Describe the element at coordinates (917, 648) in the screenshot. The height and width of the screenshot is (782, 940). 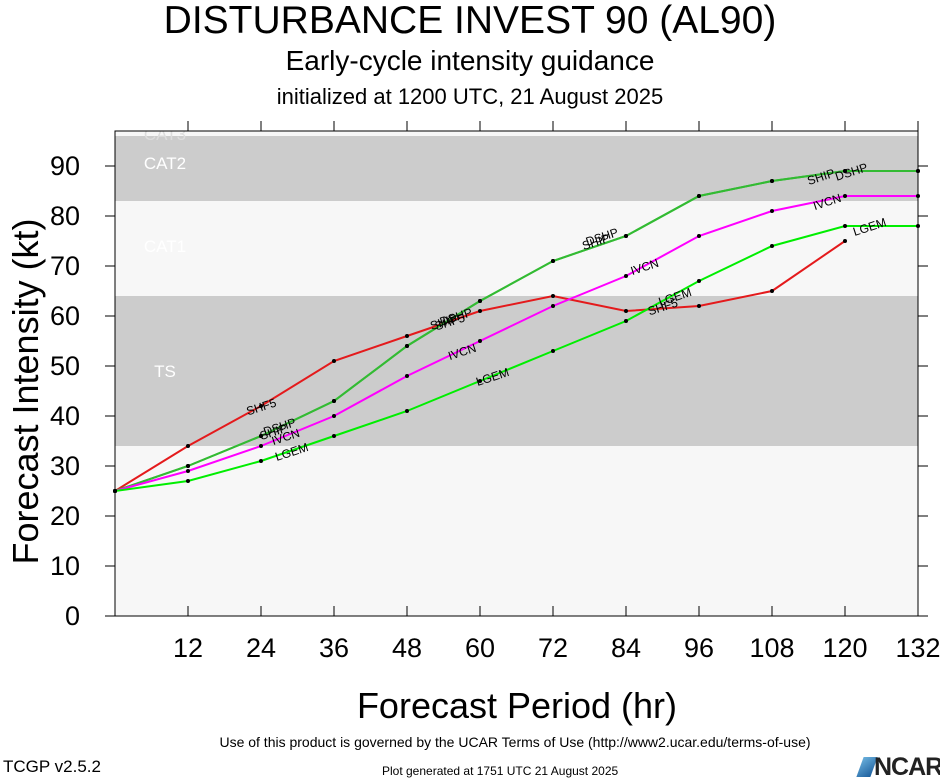
I see `x-tick-label-132: 132` at that location.